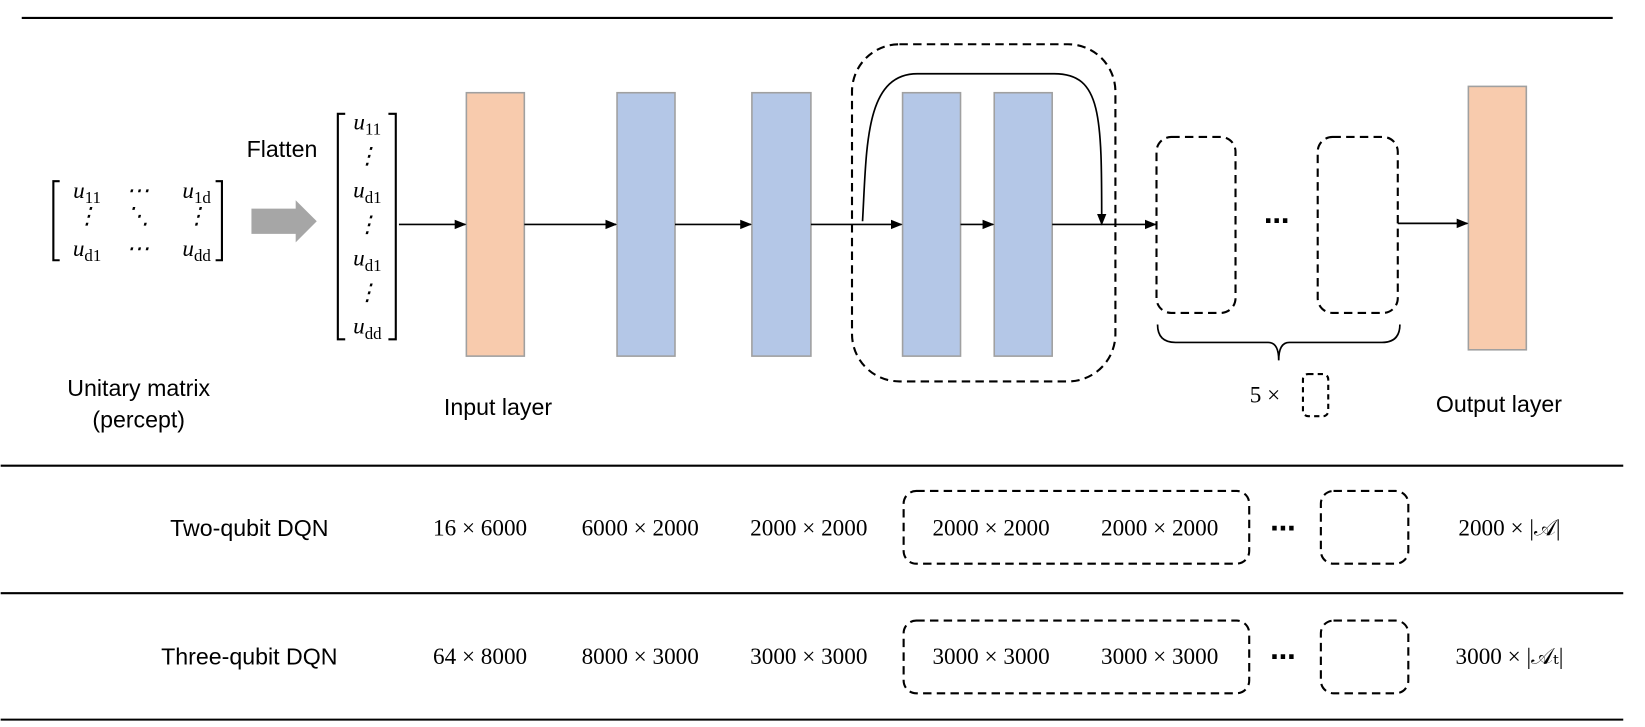 This screenshot has width=1645, height=727. Describe the element at coordinates (138, 420) in the screenshot. I see `percept-label: (percept)` at that location.